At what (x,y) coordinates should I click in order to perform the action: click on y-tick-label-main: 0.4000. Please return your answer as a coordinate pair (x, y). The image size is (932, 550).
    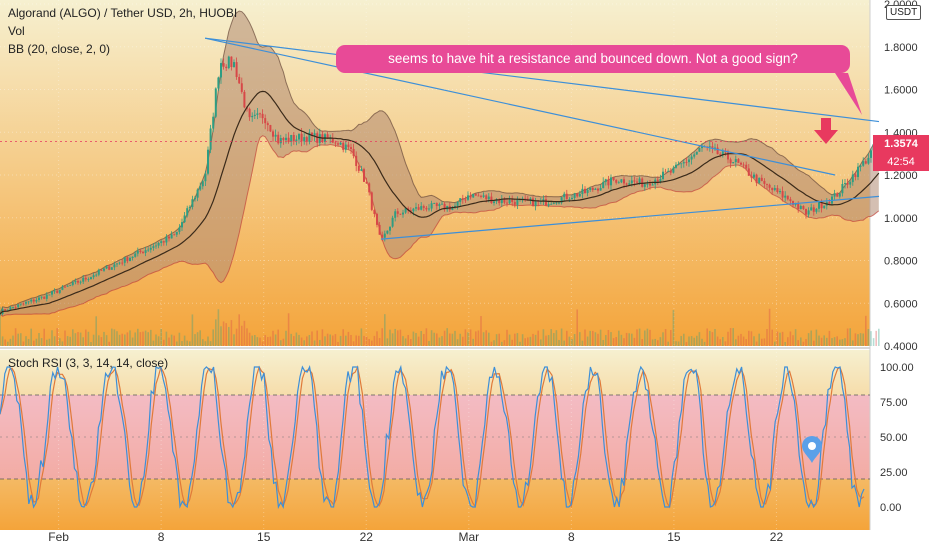
    Looking at the image, I should click on (901, 347).